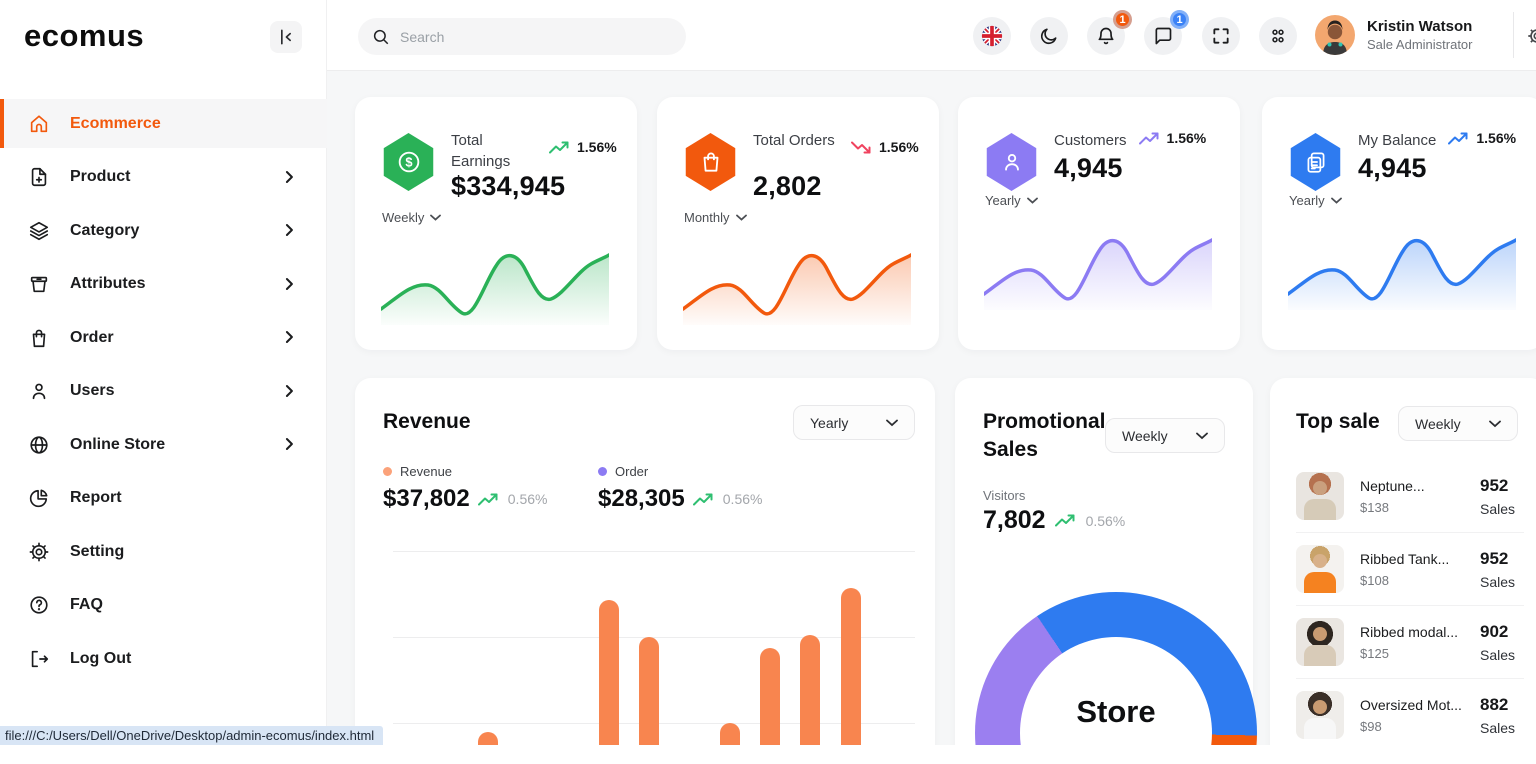  What do you see at coordinates (525, 36) in the screenshot?
I see `search-input` at bounding box center [525, 36].